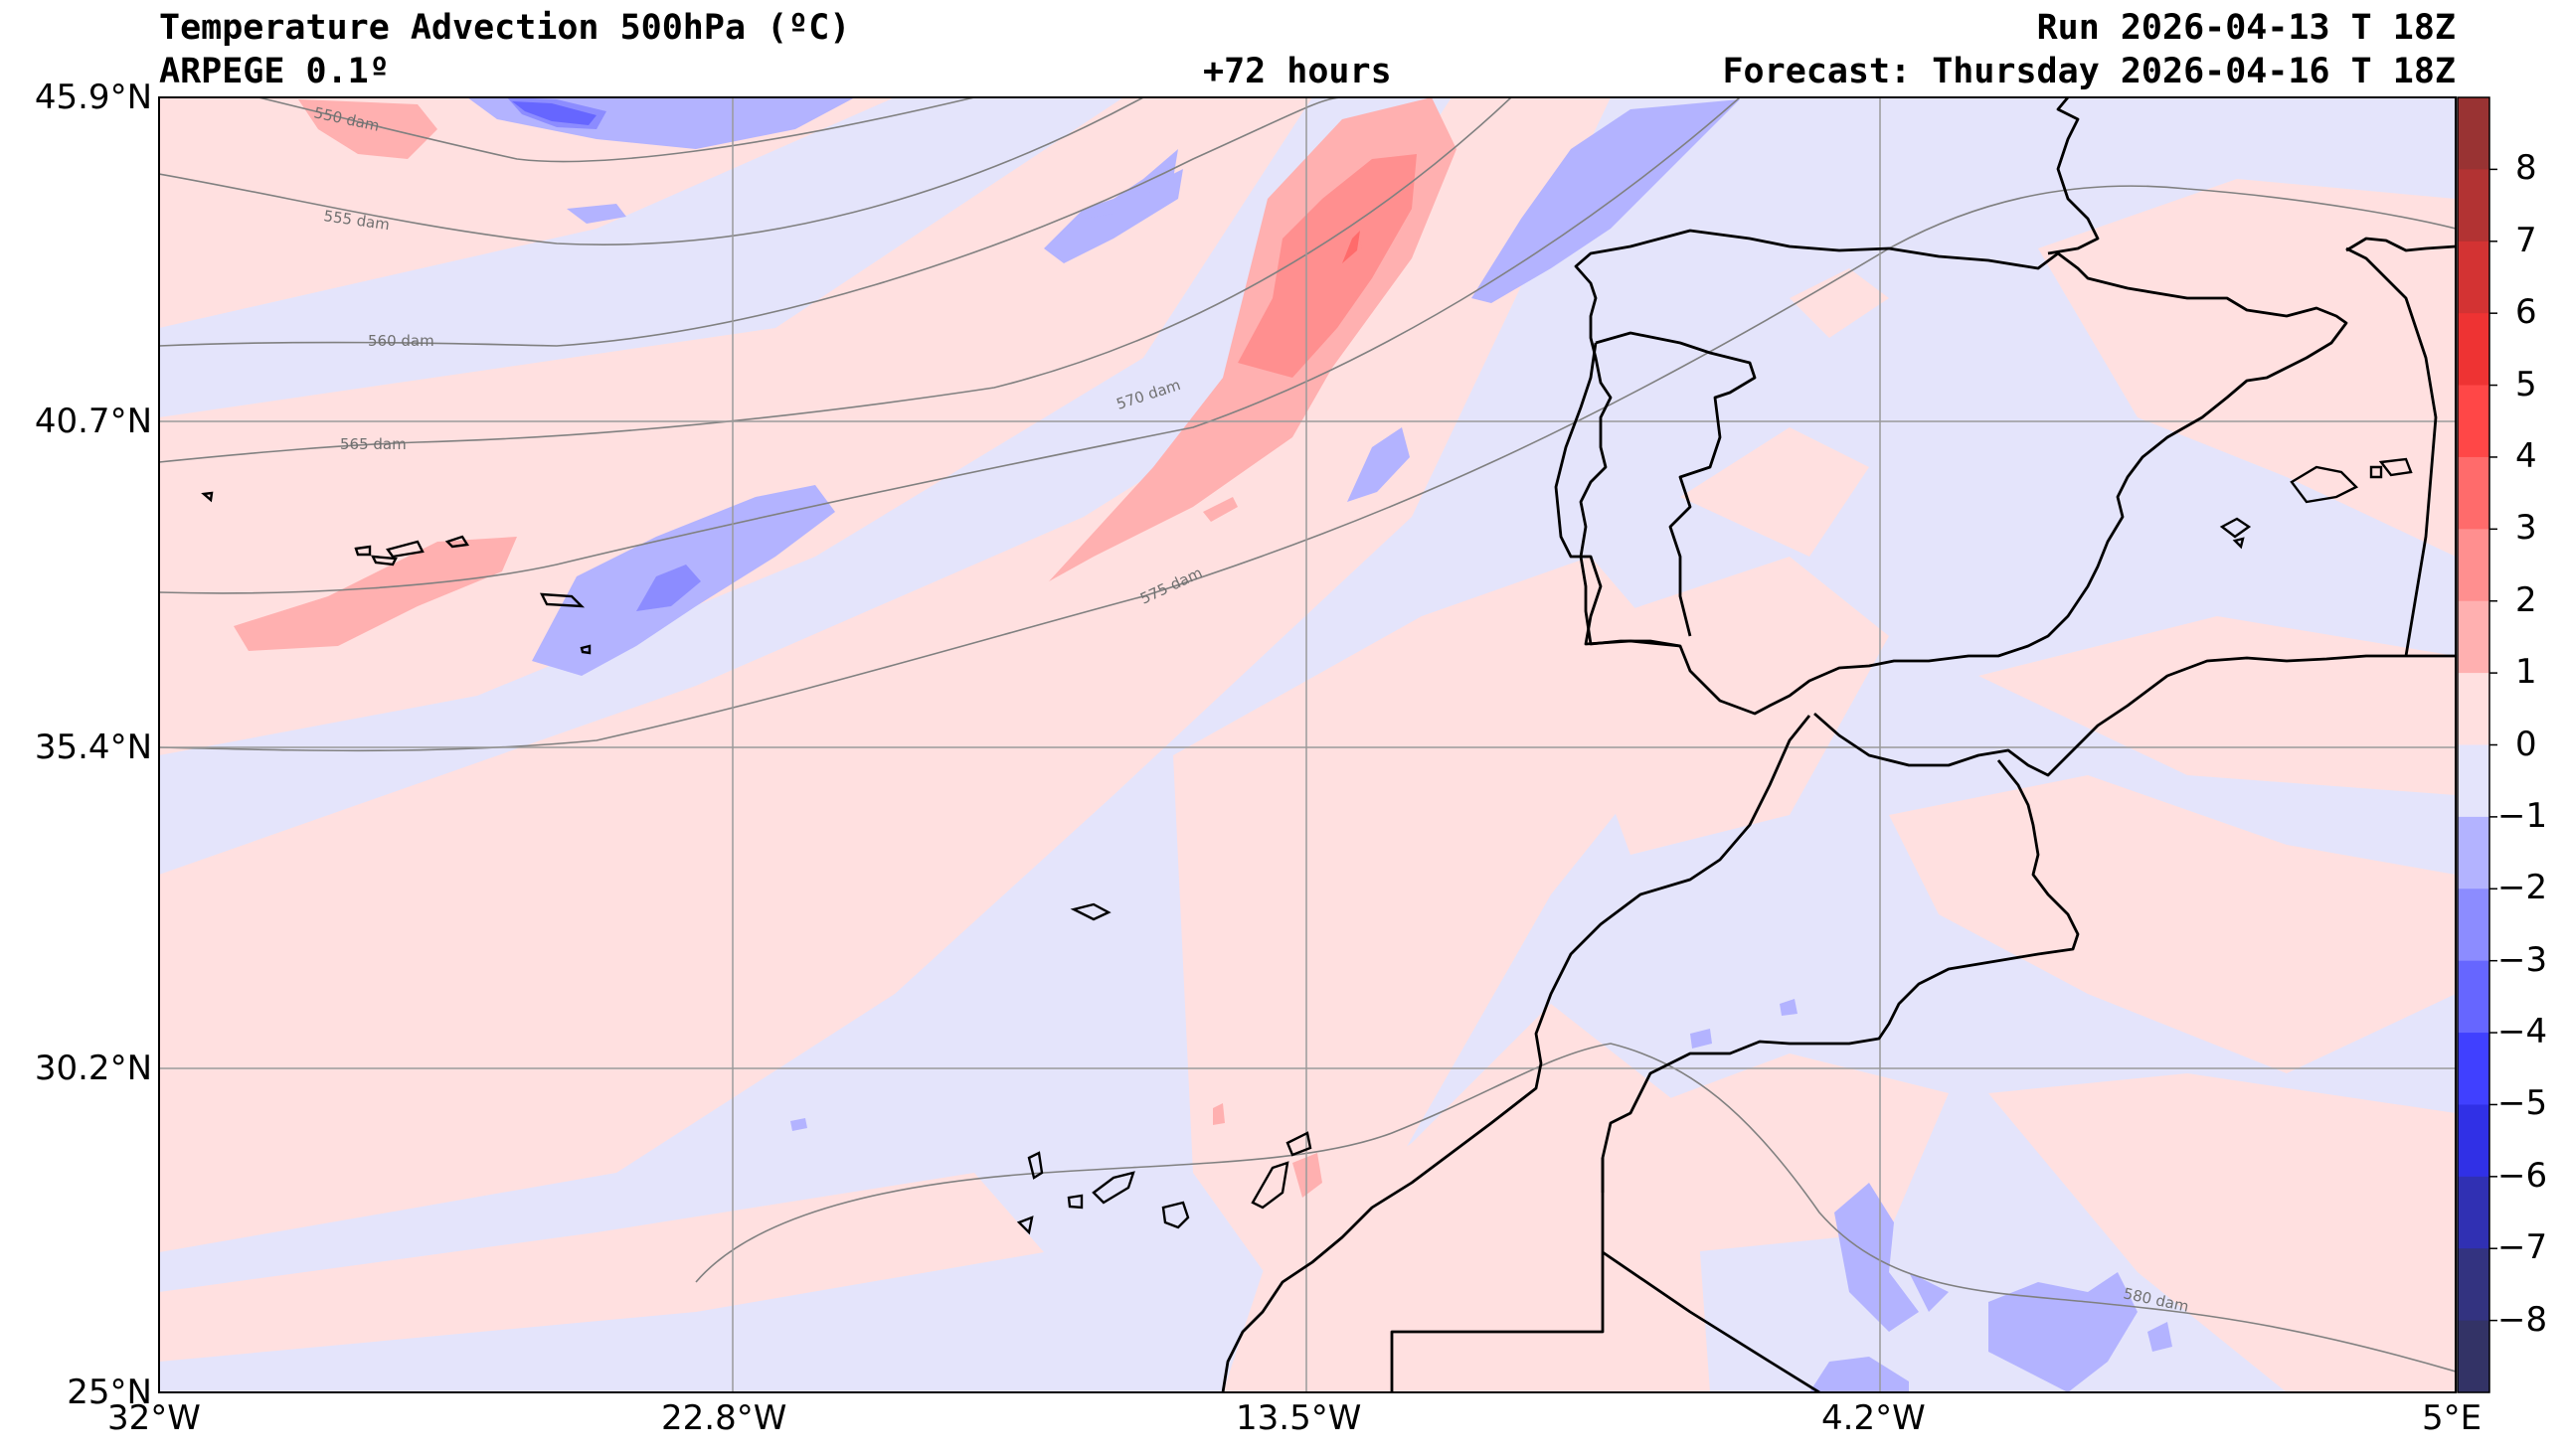 This screenshot has height=1456, width=2568. I want to click on cold-advection-core, so click(554, 113).